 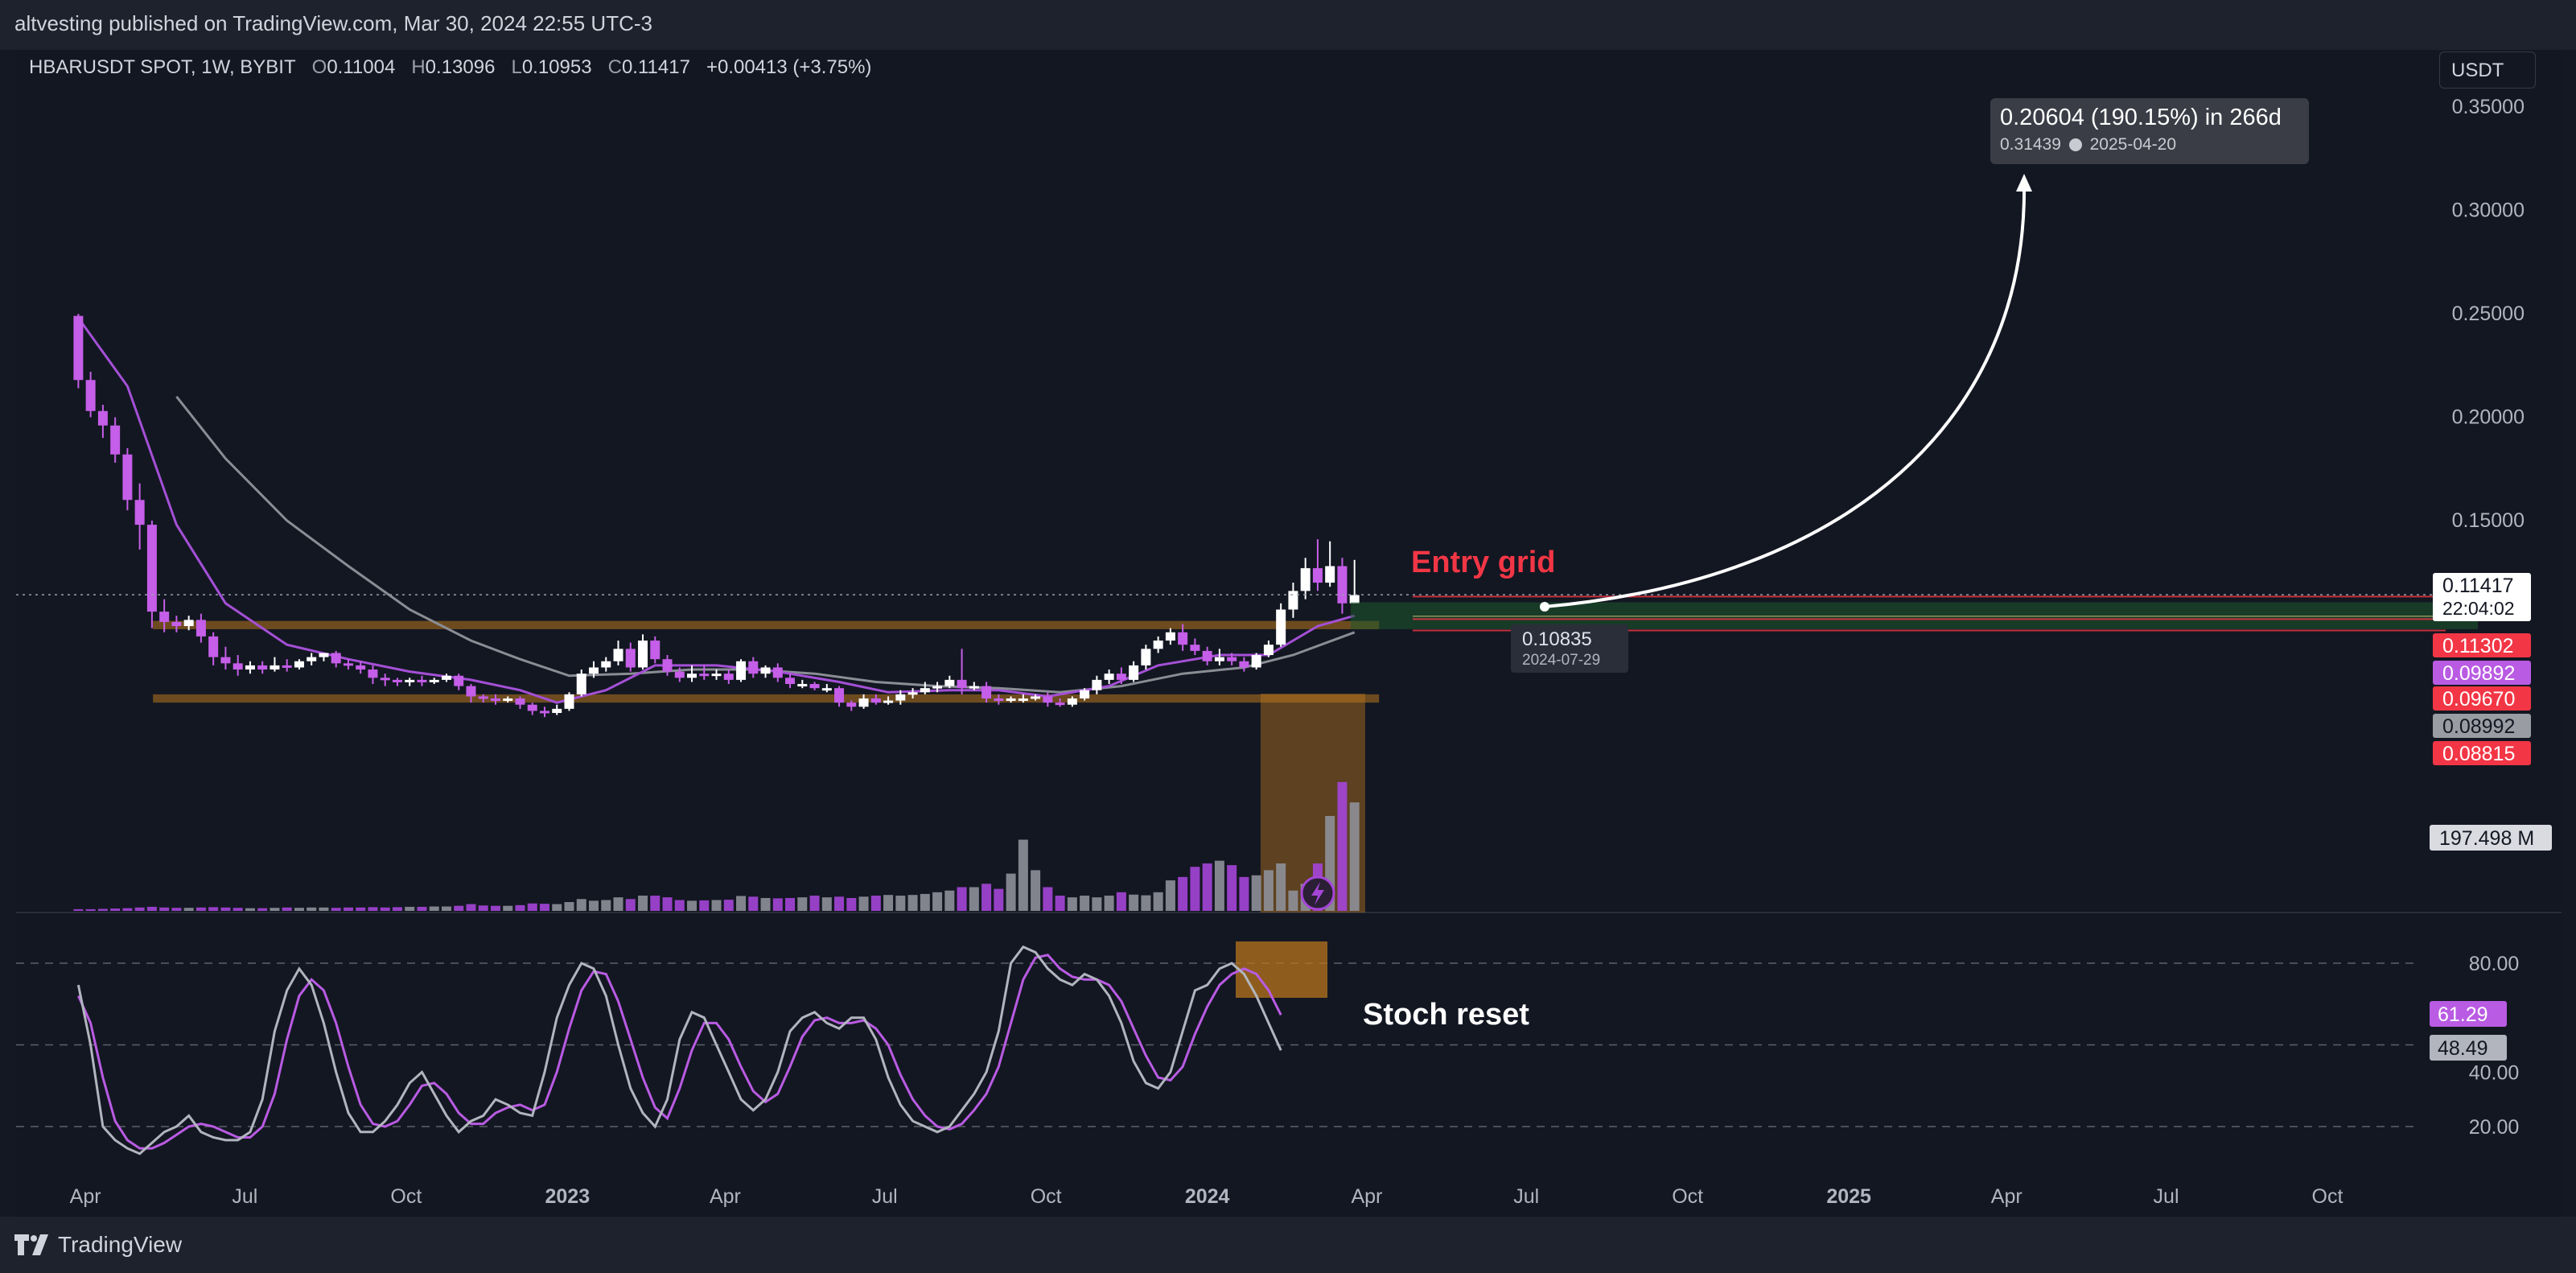 What do you see at coordinates (2488, 107) in the screenshot?
I see `price-tick-label: 0.35000` at bounding box center [2488, 107].